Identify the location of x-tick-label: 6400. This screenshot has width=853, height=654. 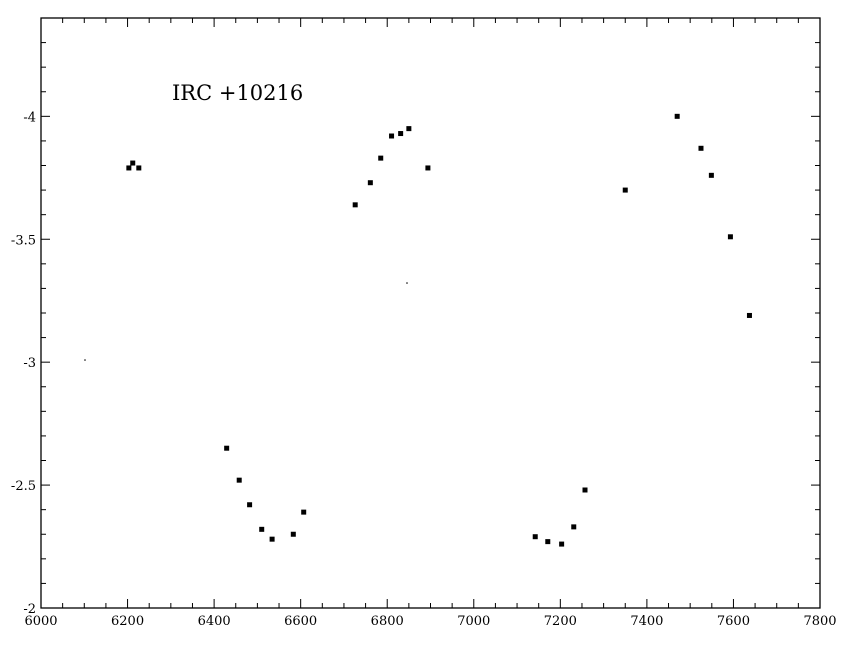
(214, 621).